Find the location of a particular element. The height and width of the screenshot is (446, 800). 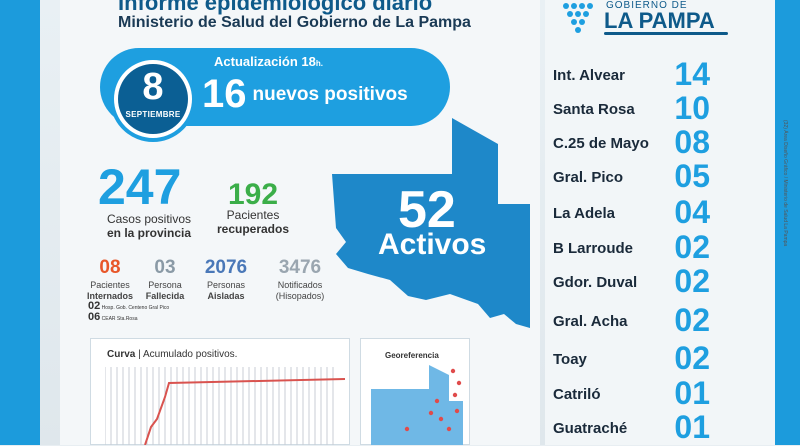

right-stripe is located at coordinates (787, 222).